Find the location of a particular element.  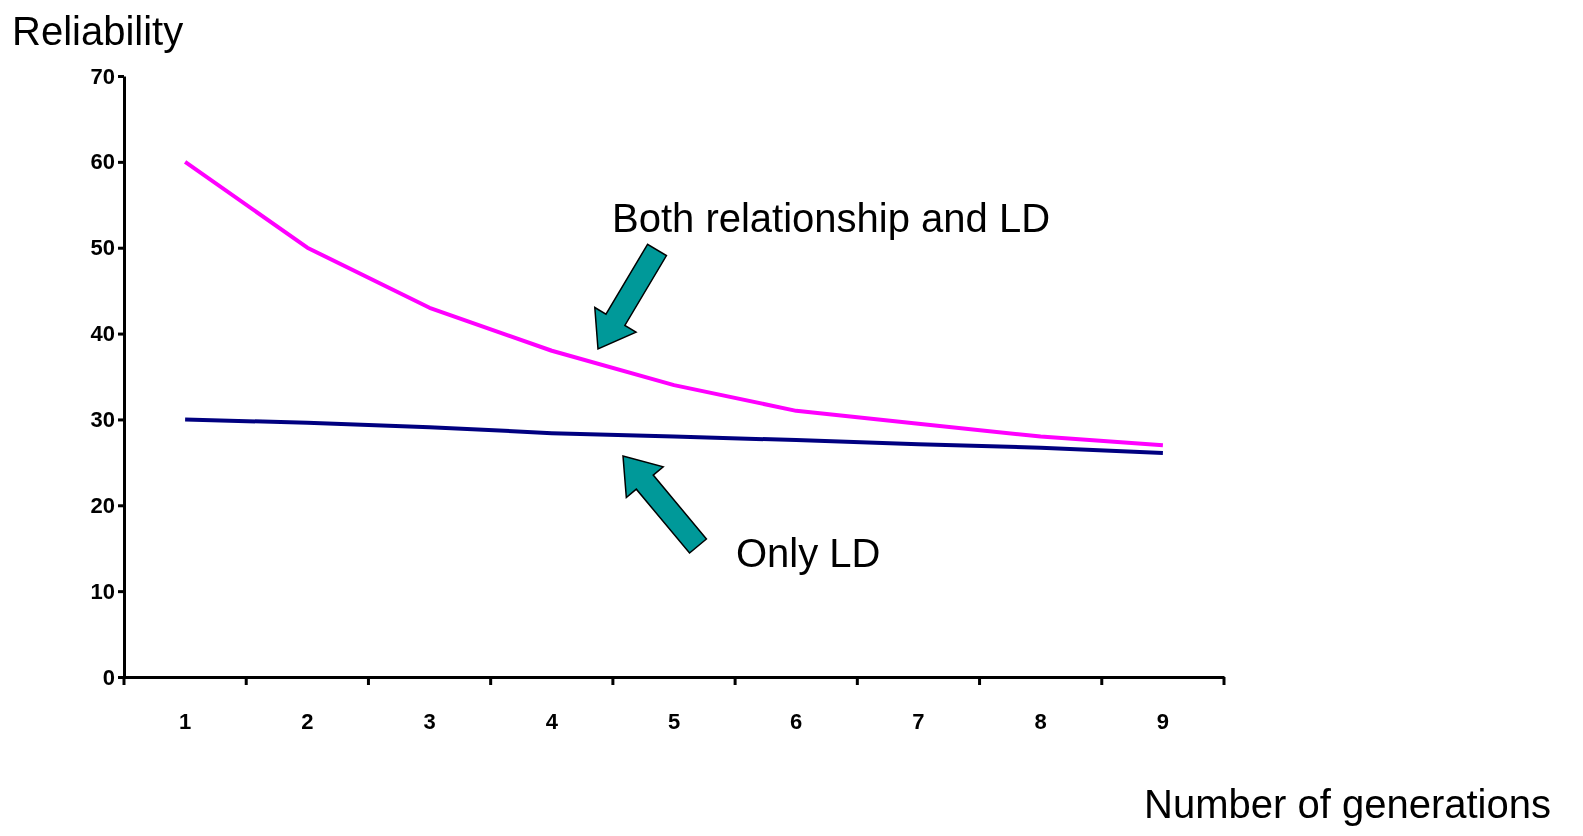

y-tick-label: 60 is located at coordinates (102, 162).